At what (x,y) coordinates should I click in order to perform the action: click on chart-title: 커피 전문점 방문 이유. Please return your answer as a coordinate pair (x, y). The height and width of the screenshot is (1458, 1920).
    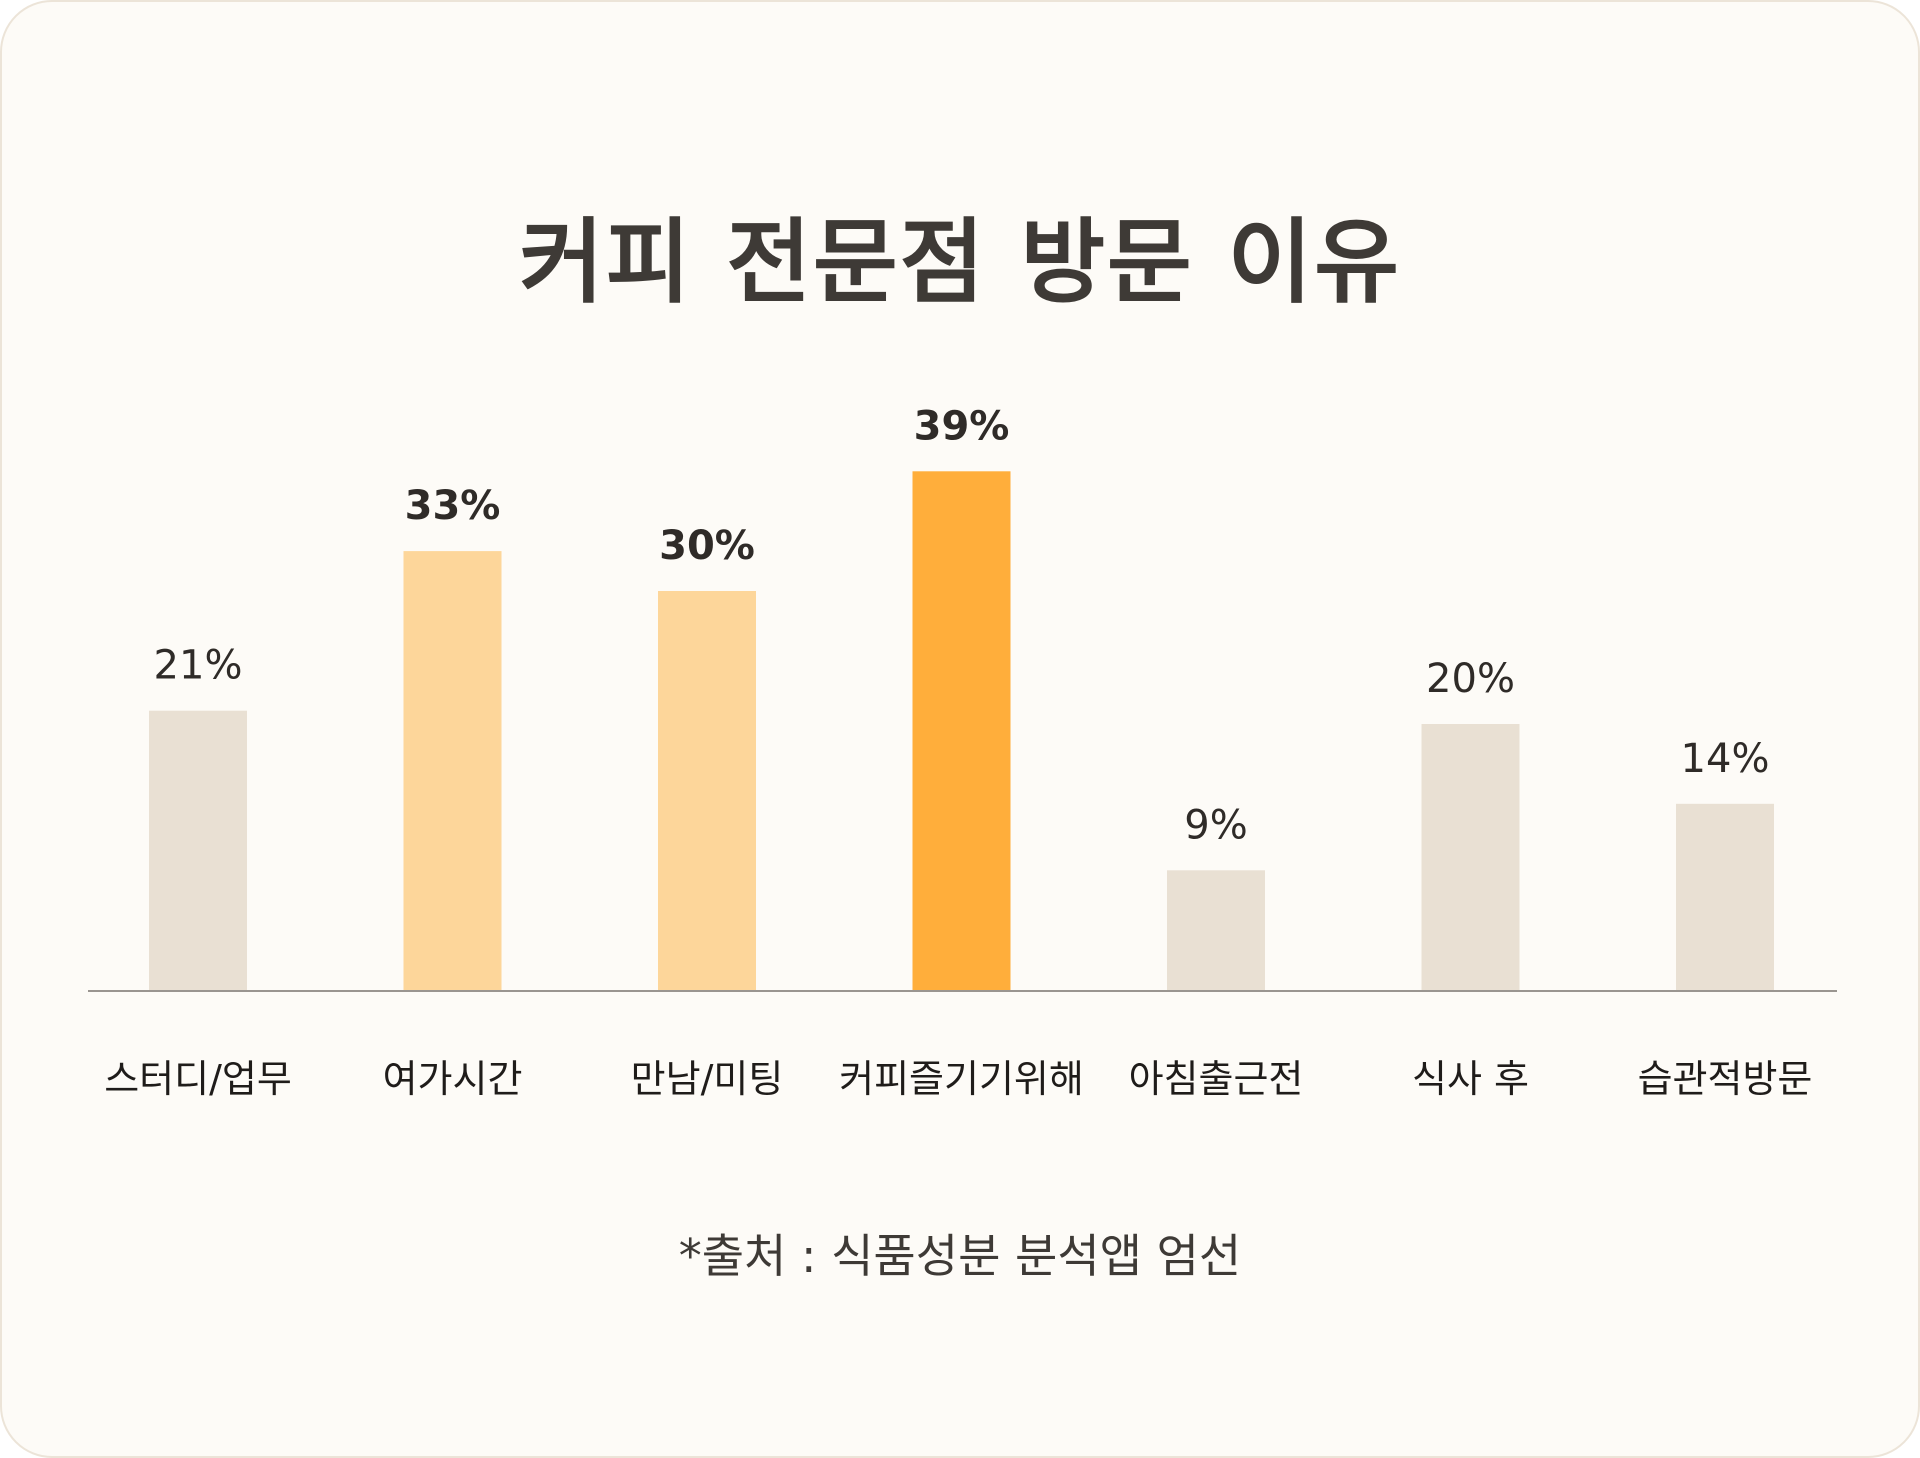
    Looking at the image, I should click on (960, 262).